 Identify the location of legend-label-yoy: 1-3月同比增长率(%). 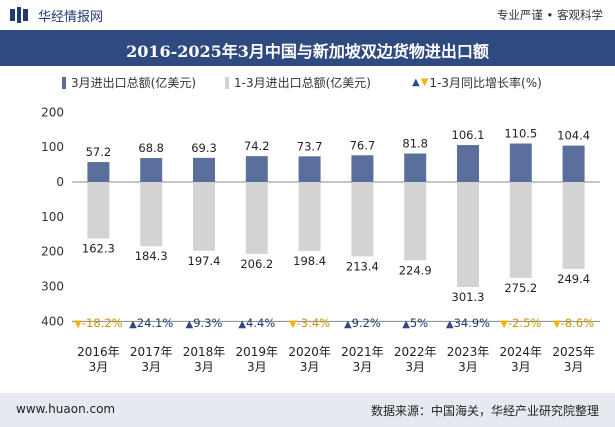
(485, 83).